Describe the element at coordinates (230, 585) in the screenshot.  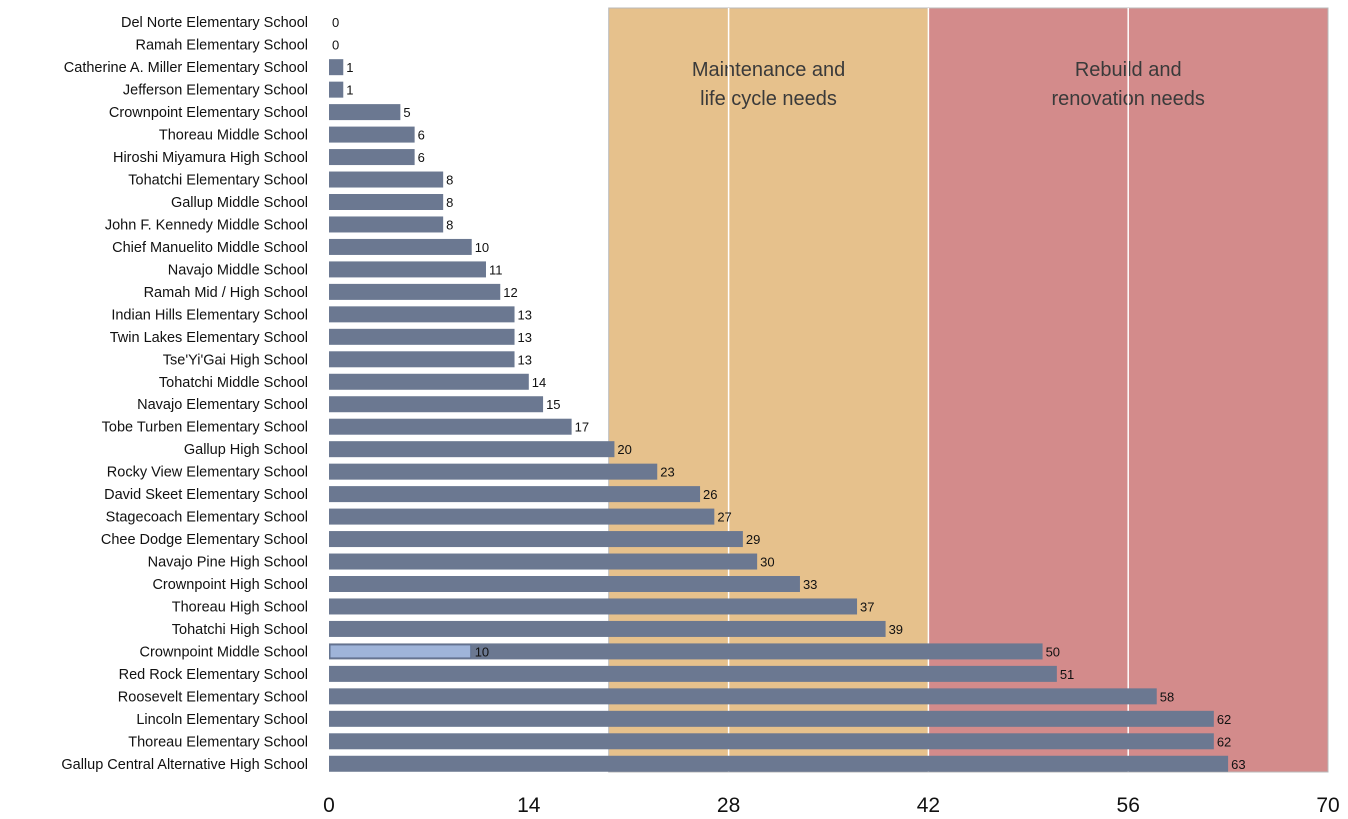
I see `category-label: Crownpoint High School` at that location.